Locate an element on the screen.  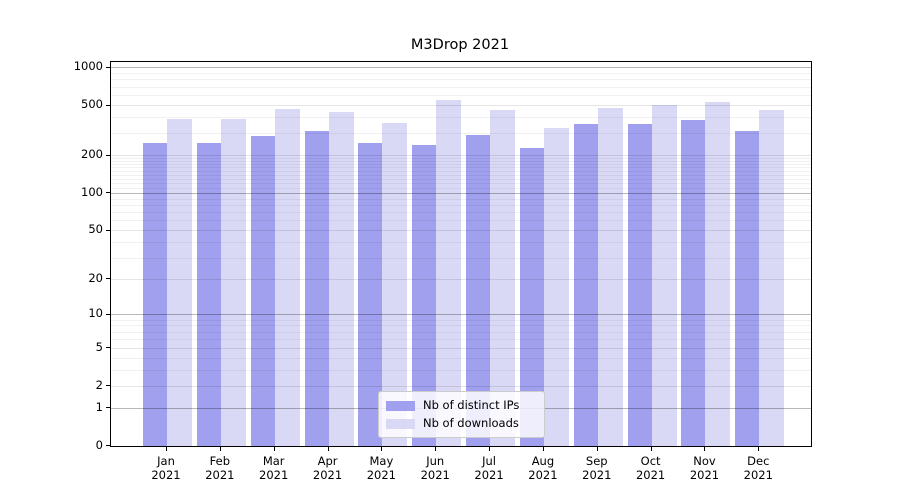
bar-downloads-mar is located at coordinates (287, 277).